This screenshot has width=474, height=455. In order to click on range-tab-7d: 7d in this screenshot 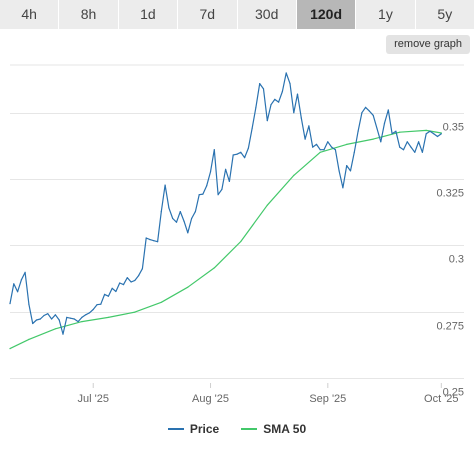, I will do `click(208, 14)`.